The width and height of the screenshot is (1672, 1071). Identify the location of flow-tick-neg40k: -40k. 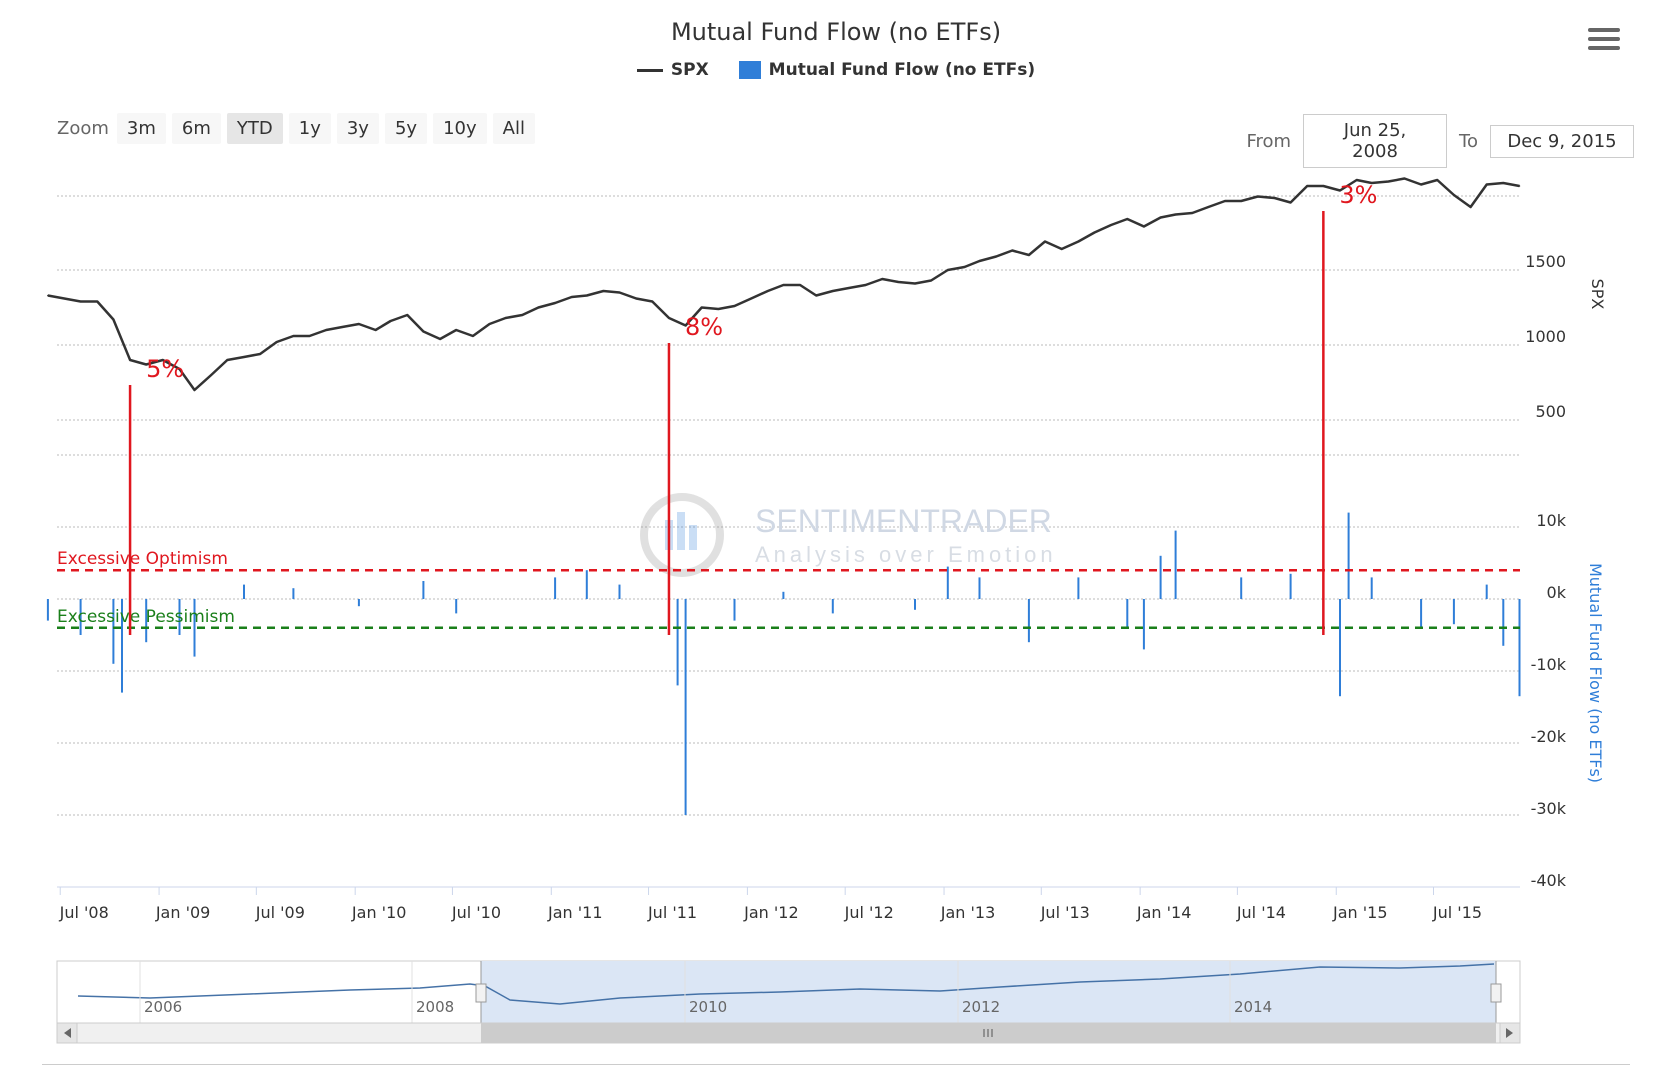
(1549, 880).